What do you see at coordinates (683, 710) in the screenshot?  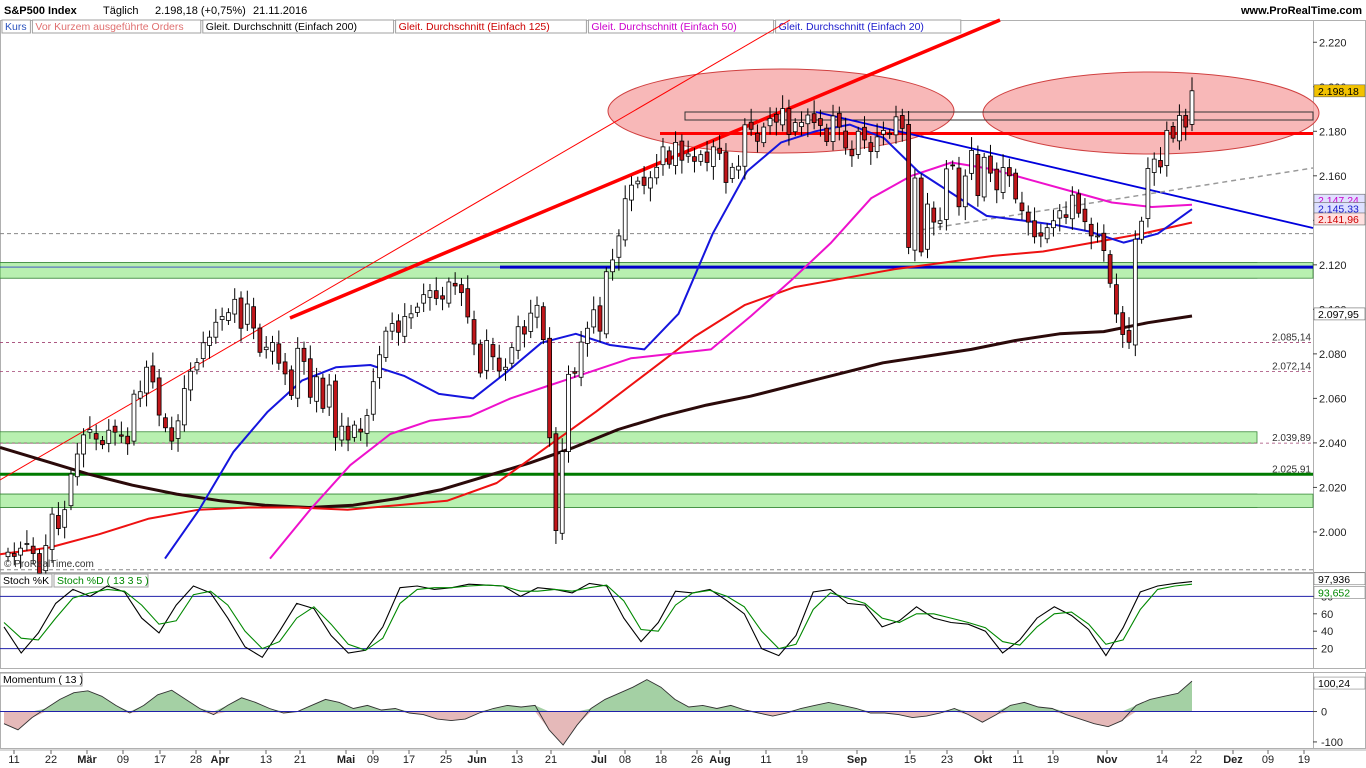 I see `momentum-panel: Momentum ( 13 ) 0 -100 100,24` at bounding box center [683, 710].